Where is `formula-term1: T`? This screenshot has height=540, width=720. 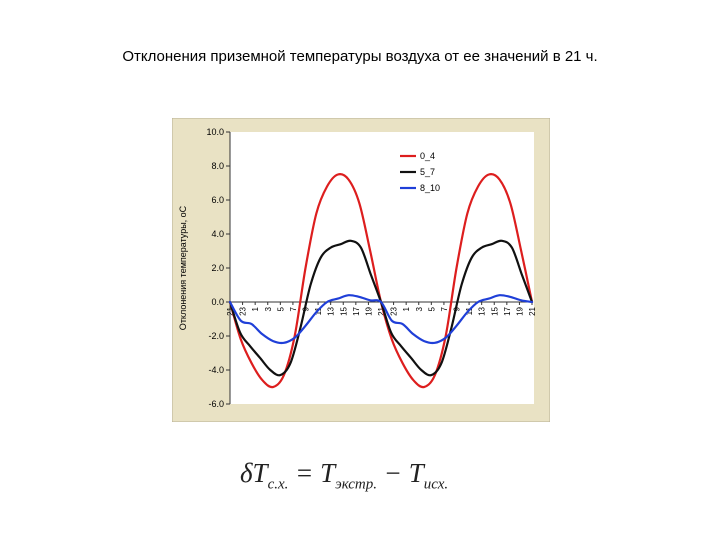 formula-term1: T is located at coordinates (328, 473).